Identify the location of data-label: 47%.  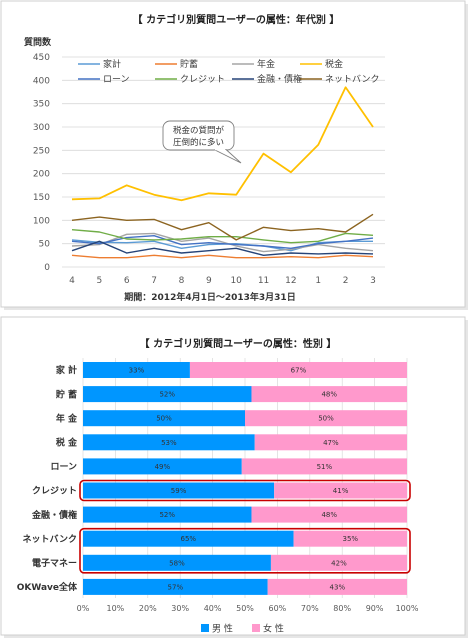
(331, 443).